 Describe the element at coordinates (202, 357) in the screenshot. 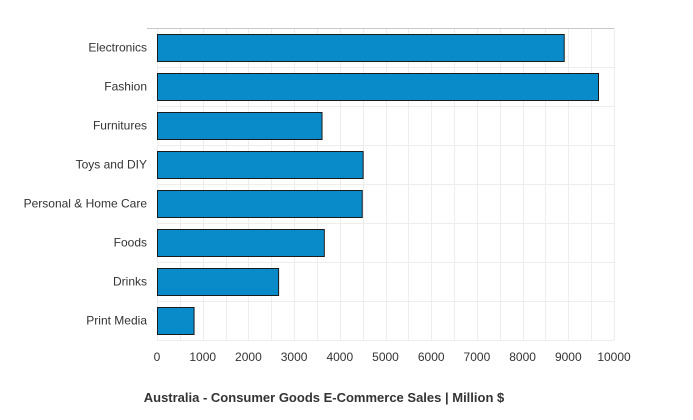

I see `x-tick-label: 1000` at that location.